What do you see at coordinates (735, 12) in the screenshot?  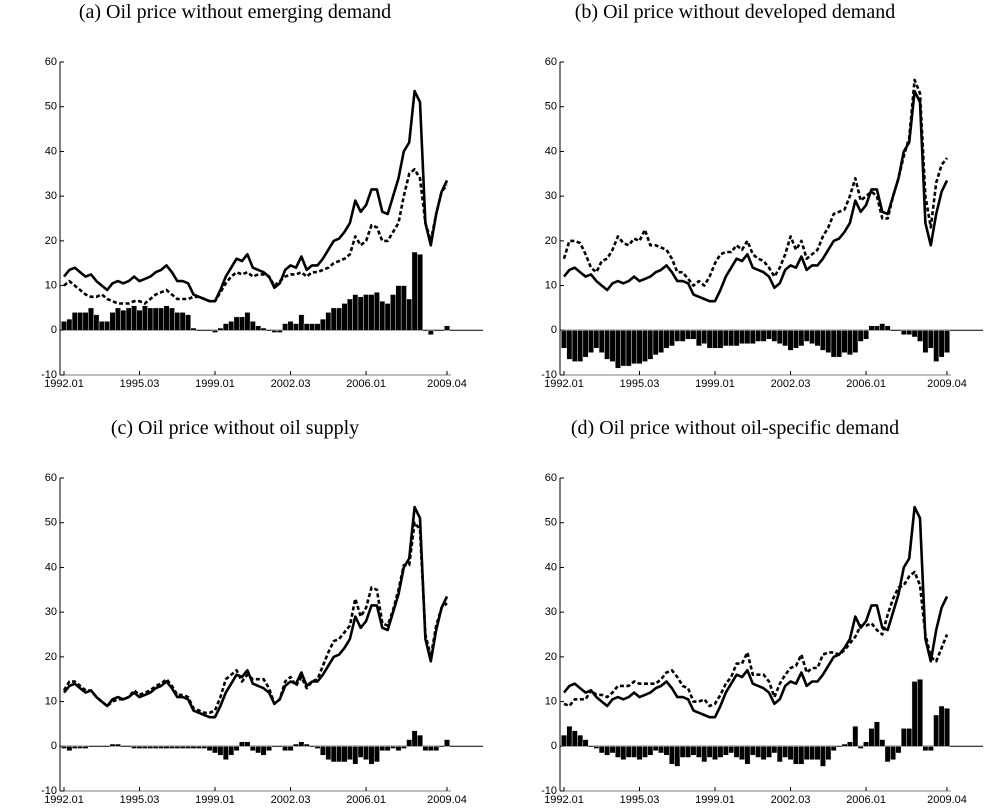 I see `chart-title: (b) Oil price without developed demand` at bounding box center [735, 12].